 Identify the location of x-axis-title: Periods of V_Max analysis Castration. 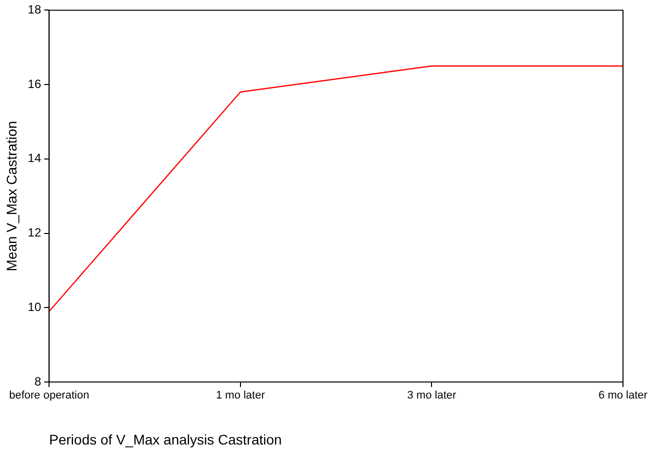
(165, 439).